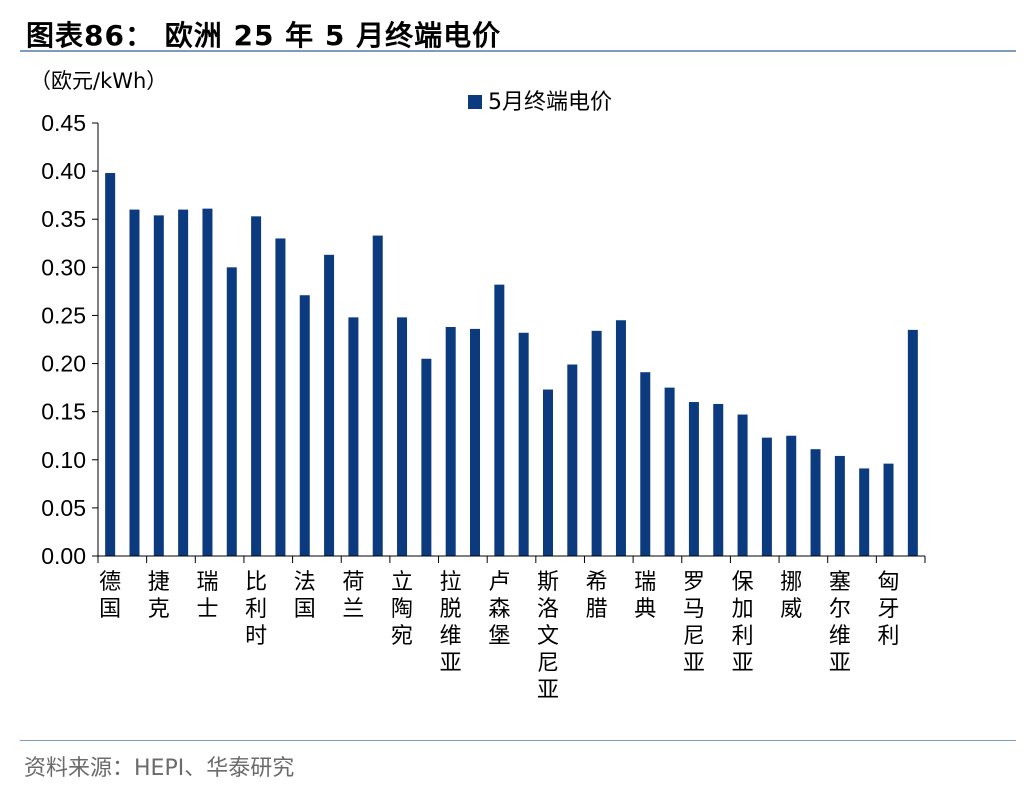 The width and height of the screenshot is (1036, 788). I want to click on y-tick-label: 0.40, so click(63, 171).